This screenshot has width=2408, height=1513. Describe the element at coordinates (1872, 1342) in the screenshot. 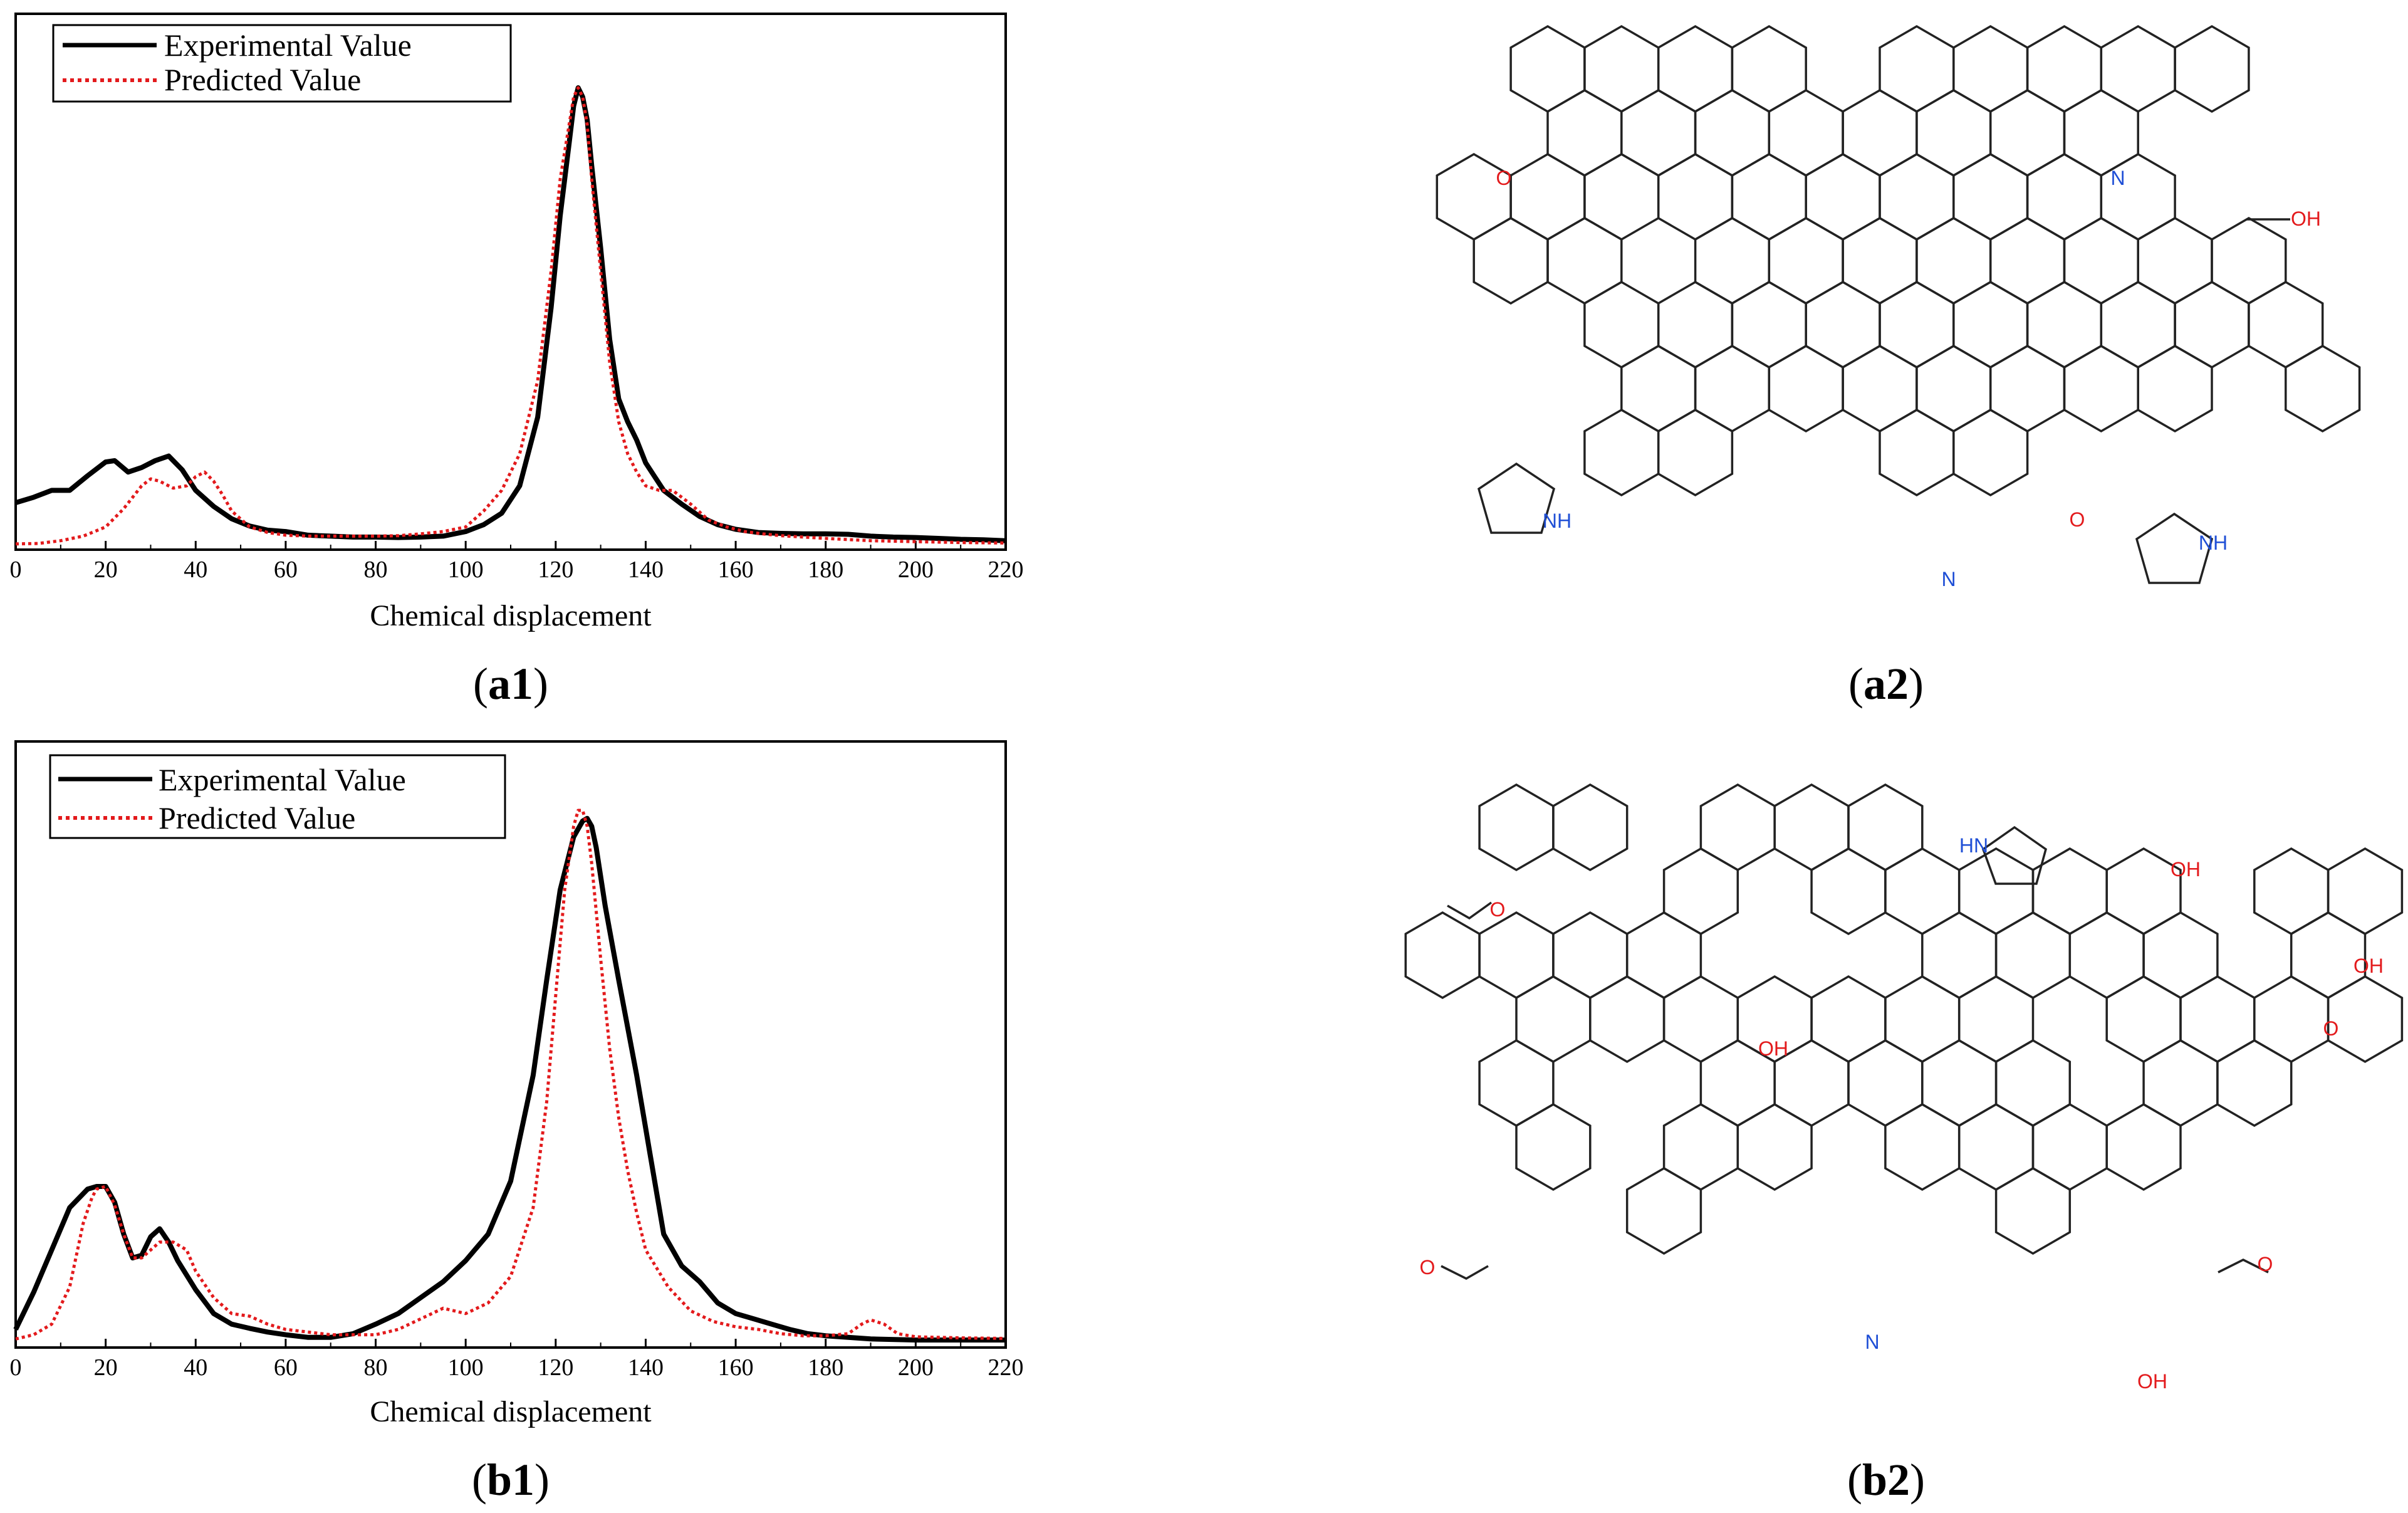

I see `atom-label-n-b2: N` at that location.